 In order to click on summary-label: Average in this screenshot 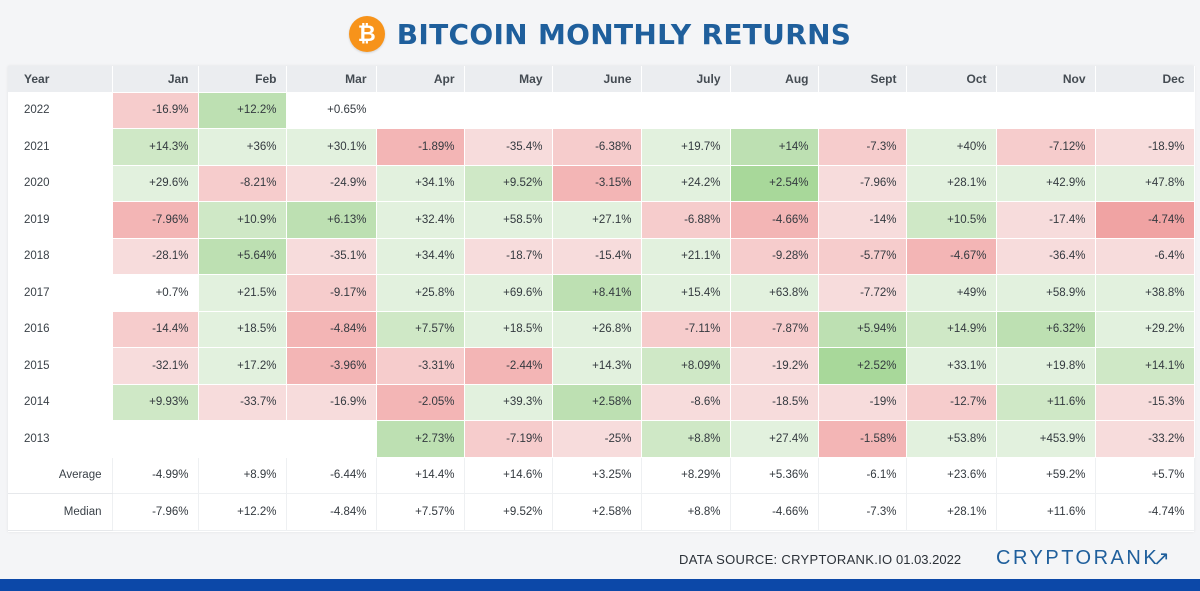, I will do `click(60, 475)`.